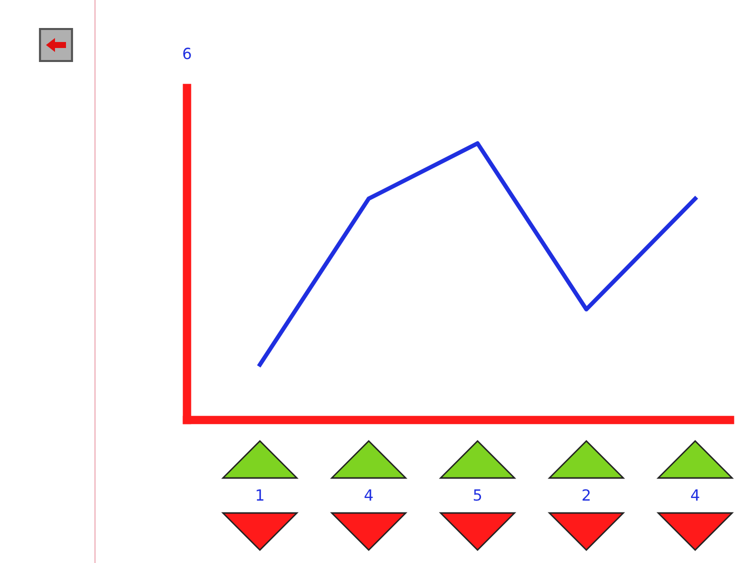 The image size is (750, 563). Describe the element at coordinates (586, 495) in the screenshot. I see `data-label: 2` at that location.